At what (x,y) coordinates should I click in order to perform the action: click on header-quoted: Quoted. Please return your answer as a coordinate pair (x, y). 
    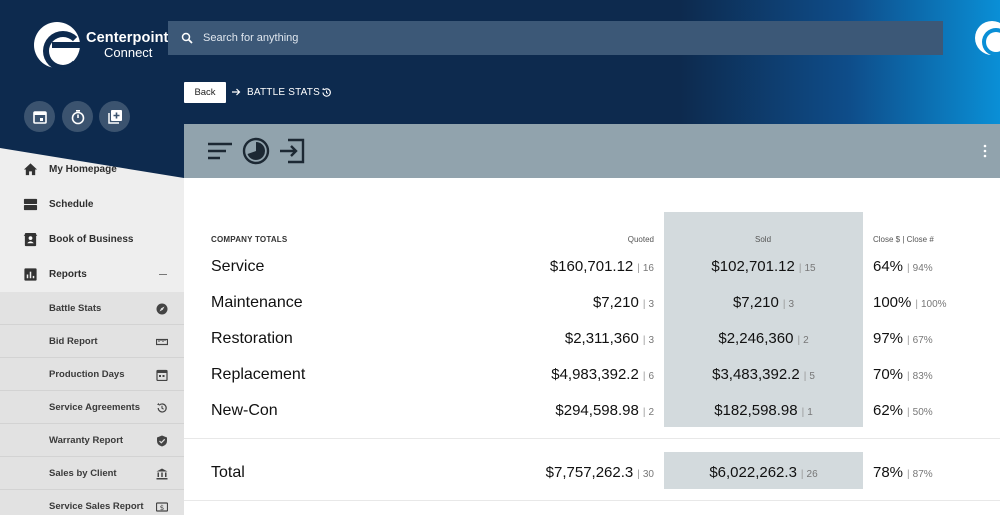
    Looking at the image, I should click on (640, 239).